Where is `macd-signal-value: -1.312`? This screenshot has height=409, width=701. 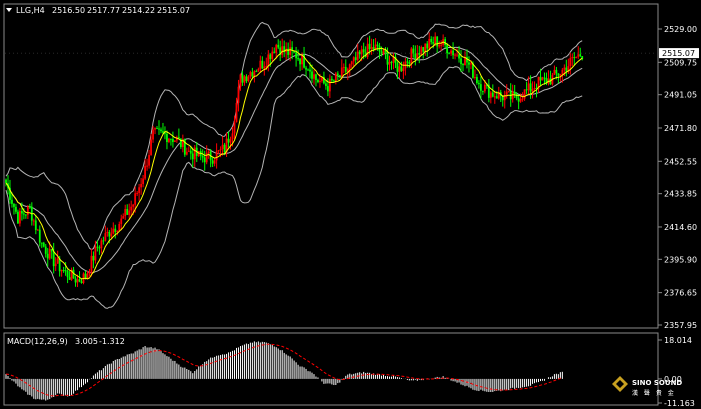
macd-signal-value: -1.312 is located at coordinates (112, 341).